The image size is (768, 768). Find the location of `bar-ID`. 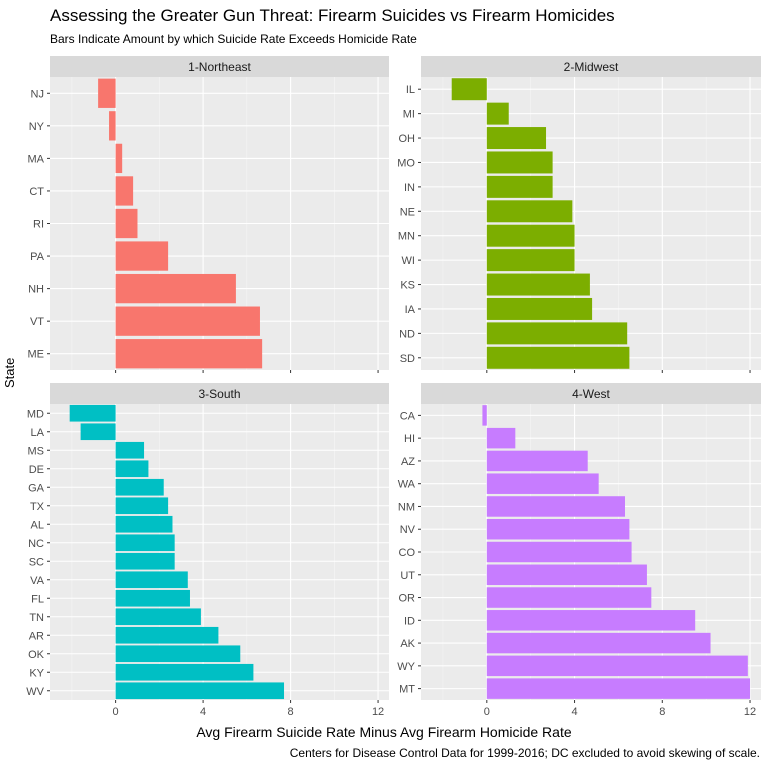

bar-ID is located at coordinates (591, 620).